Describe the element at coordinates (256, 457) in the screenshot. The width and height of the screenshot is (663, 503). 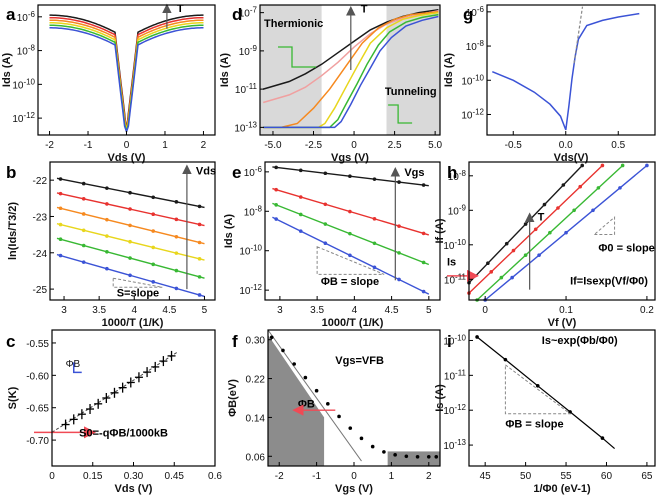
I see `y-tick-label-f: 0.06` at that location.